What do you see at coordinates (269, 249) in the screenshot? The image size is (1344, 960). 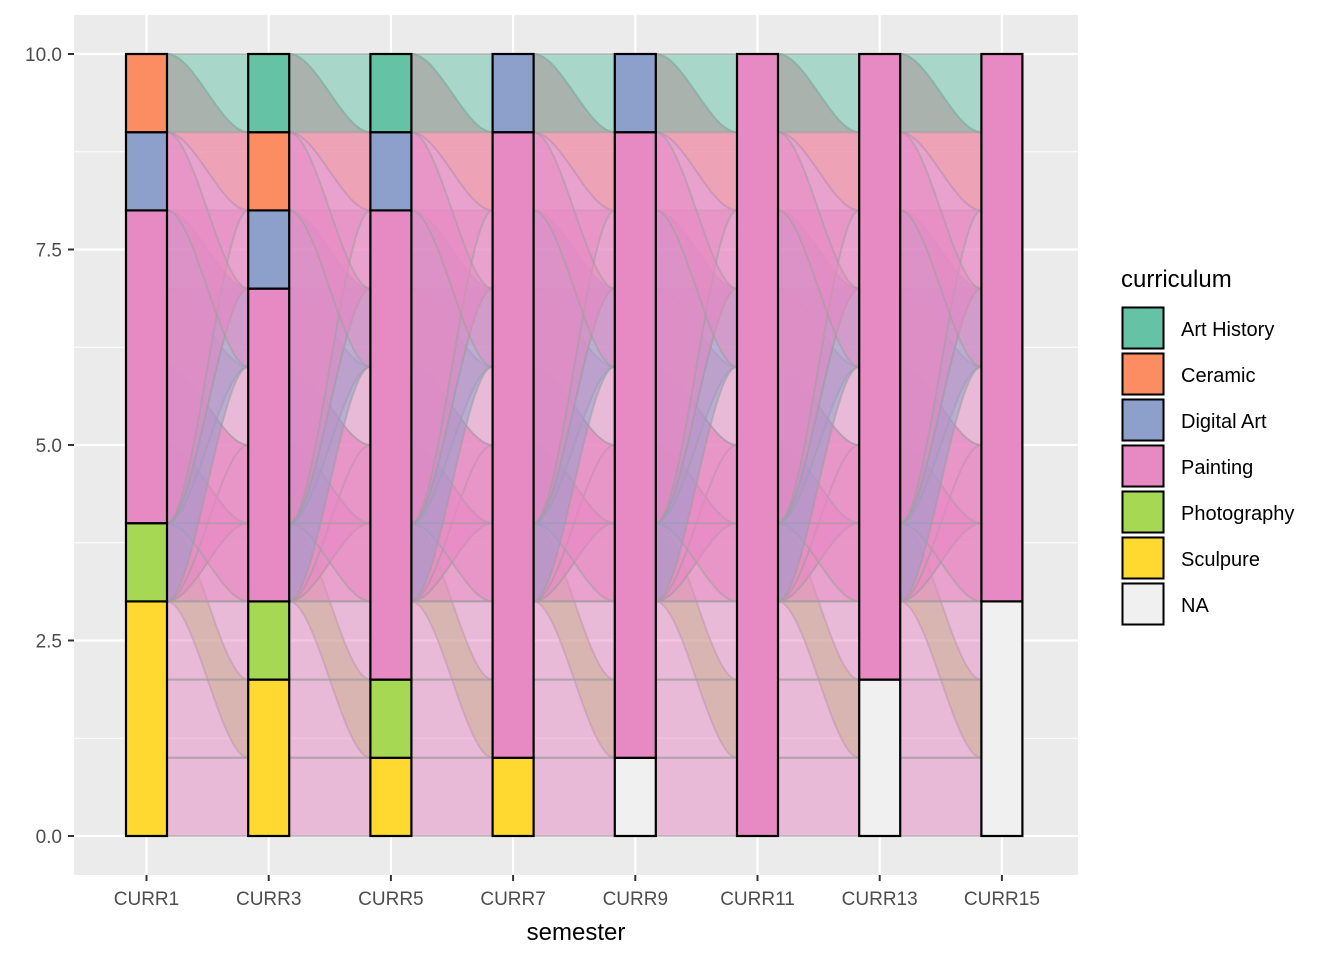 I see `stratum-curr3-digital-art` at bounding box center [269, 249].